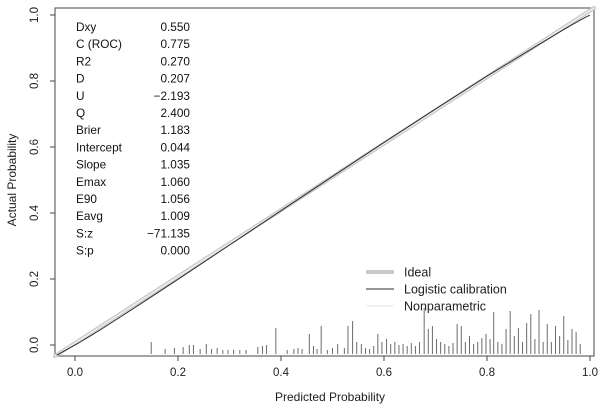  Describe the element at coordinates (85, 251) in the screenshot. I see `stat-label: S:p` at that location.